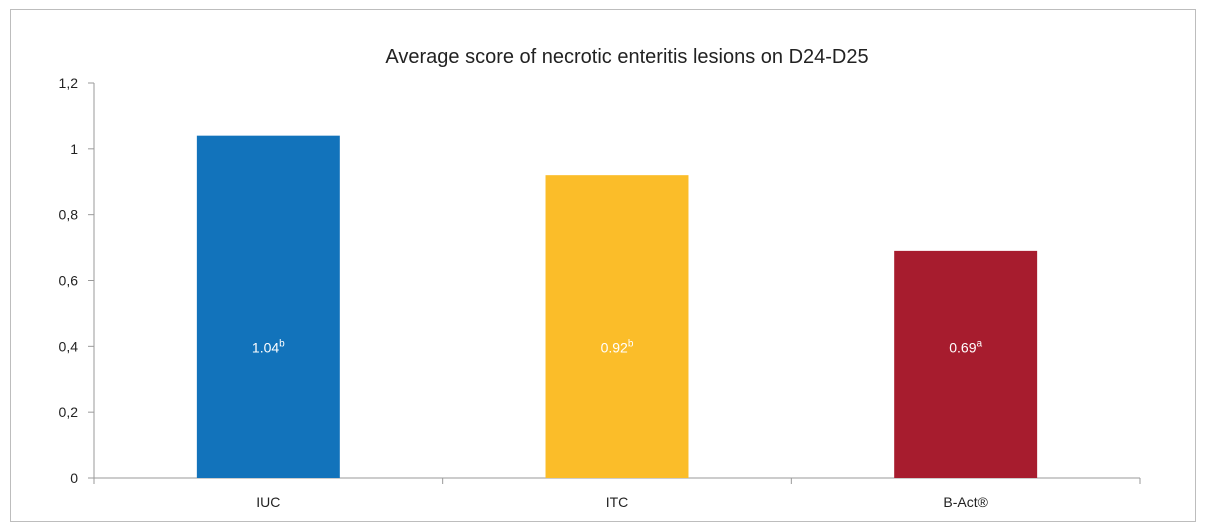 The width and height of the screenshot is (1208, 532). Describe the element at coordinates (268, 502) in the screenshot. I see `x-category-label: IUC` at that location.